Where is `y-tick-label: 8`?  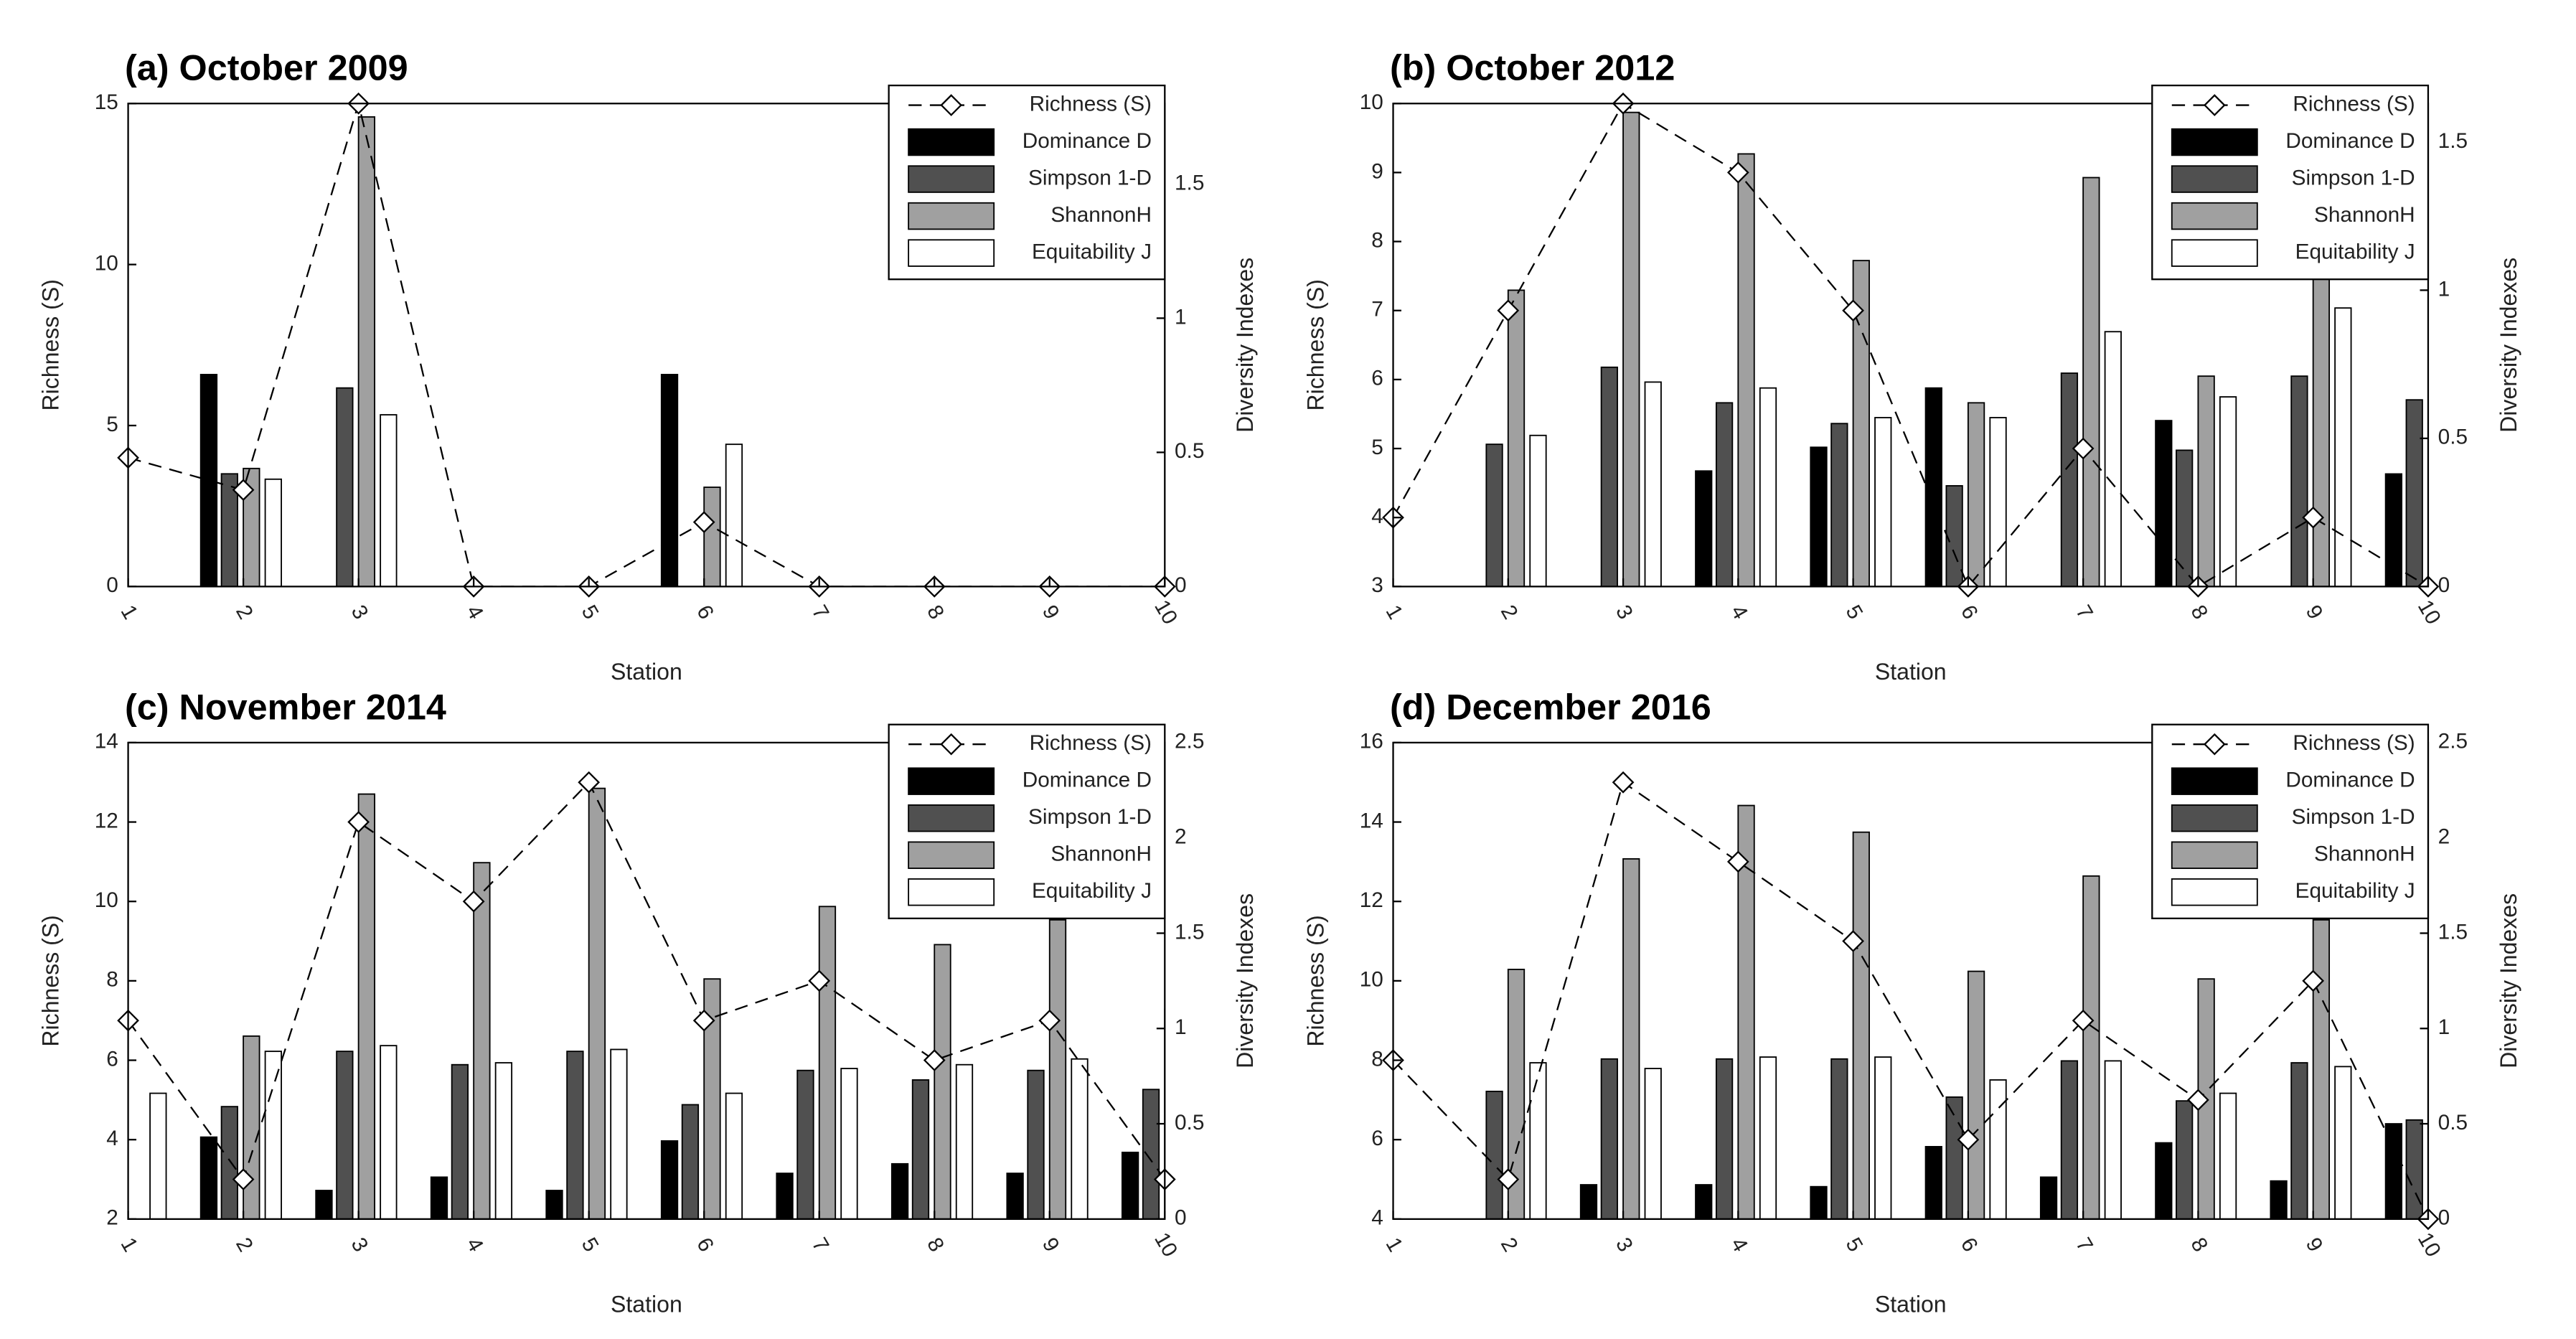 y-tick-label: 8 is located at coordinates (112, 980).